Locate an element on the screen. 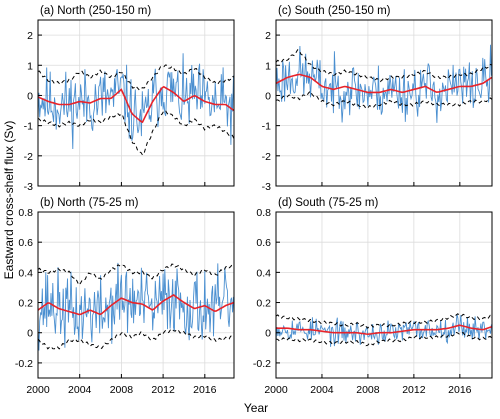  x-axis-label: Year is located at coordinates (256, 408).